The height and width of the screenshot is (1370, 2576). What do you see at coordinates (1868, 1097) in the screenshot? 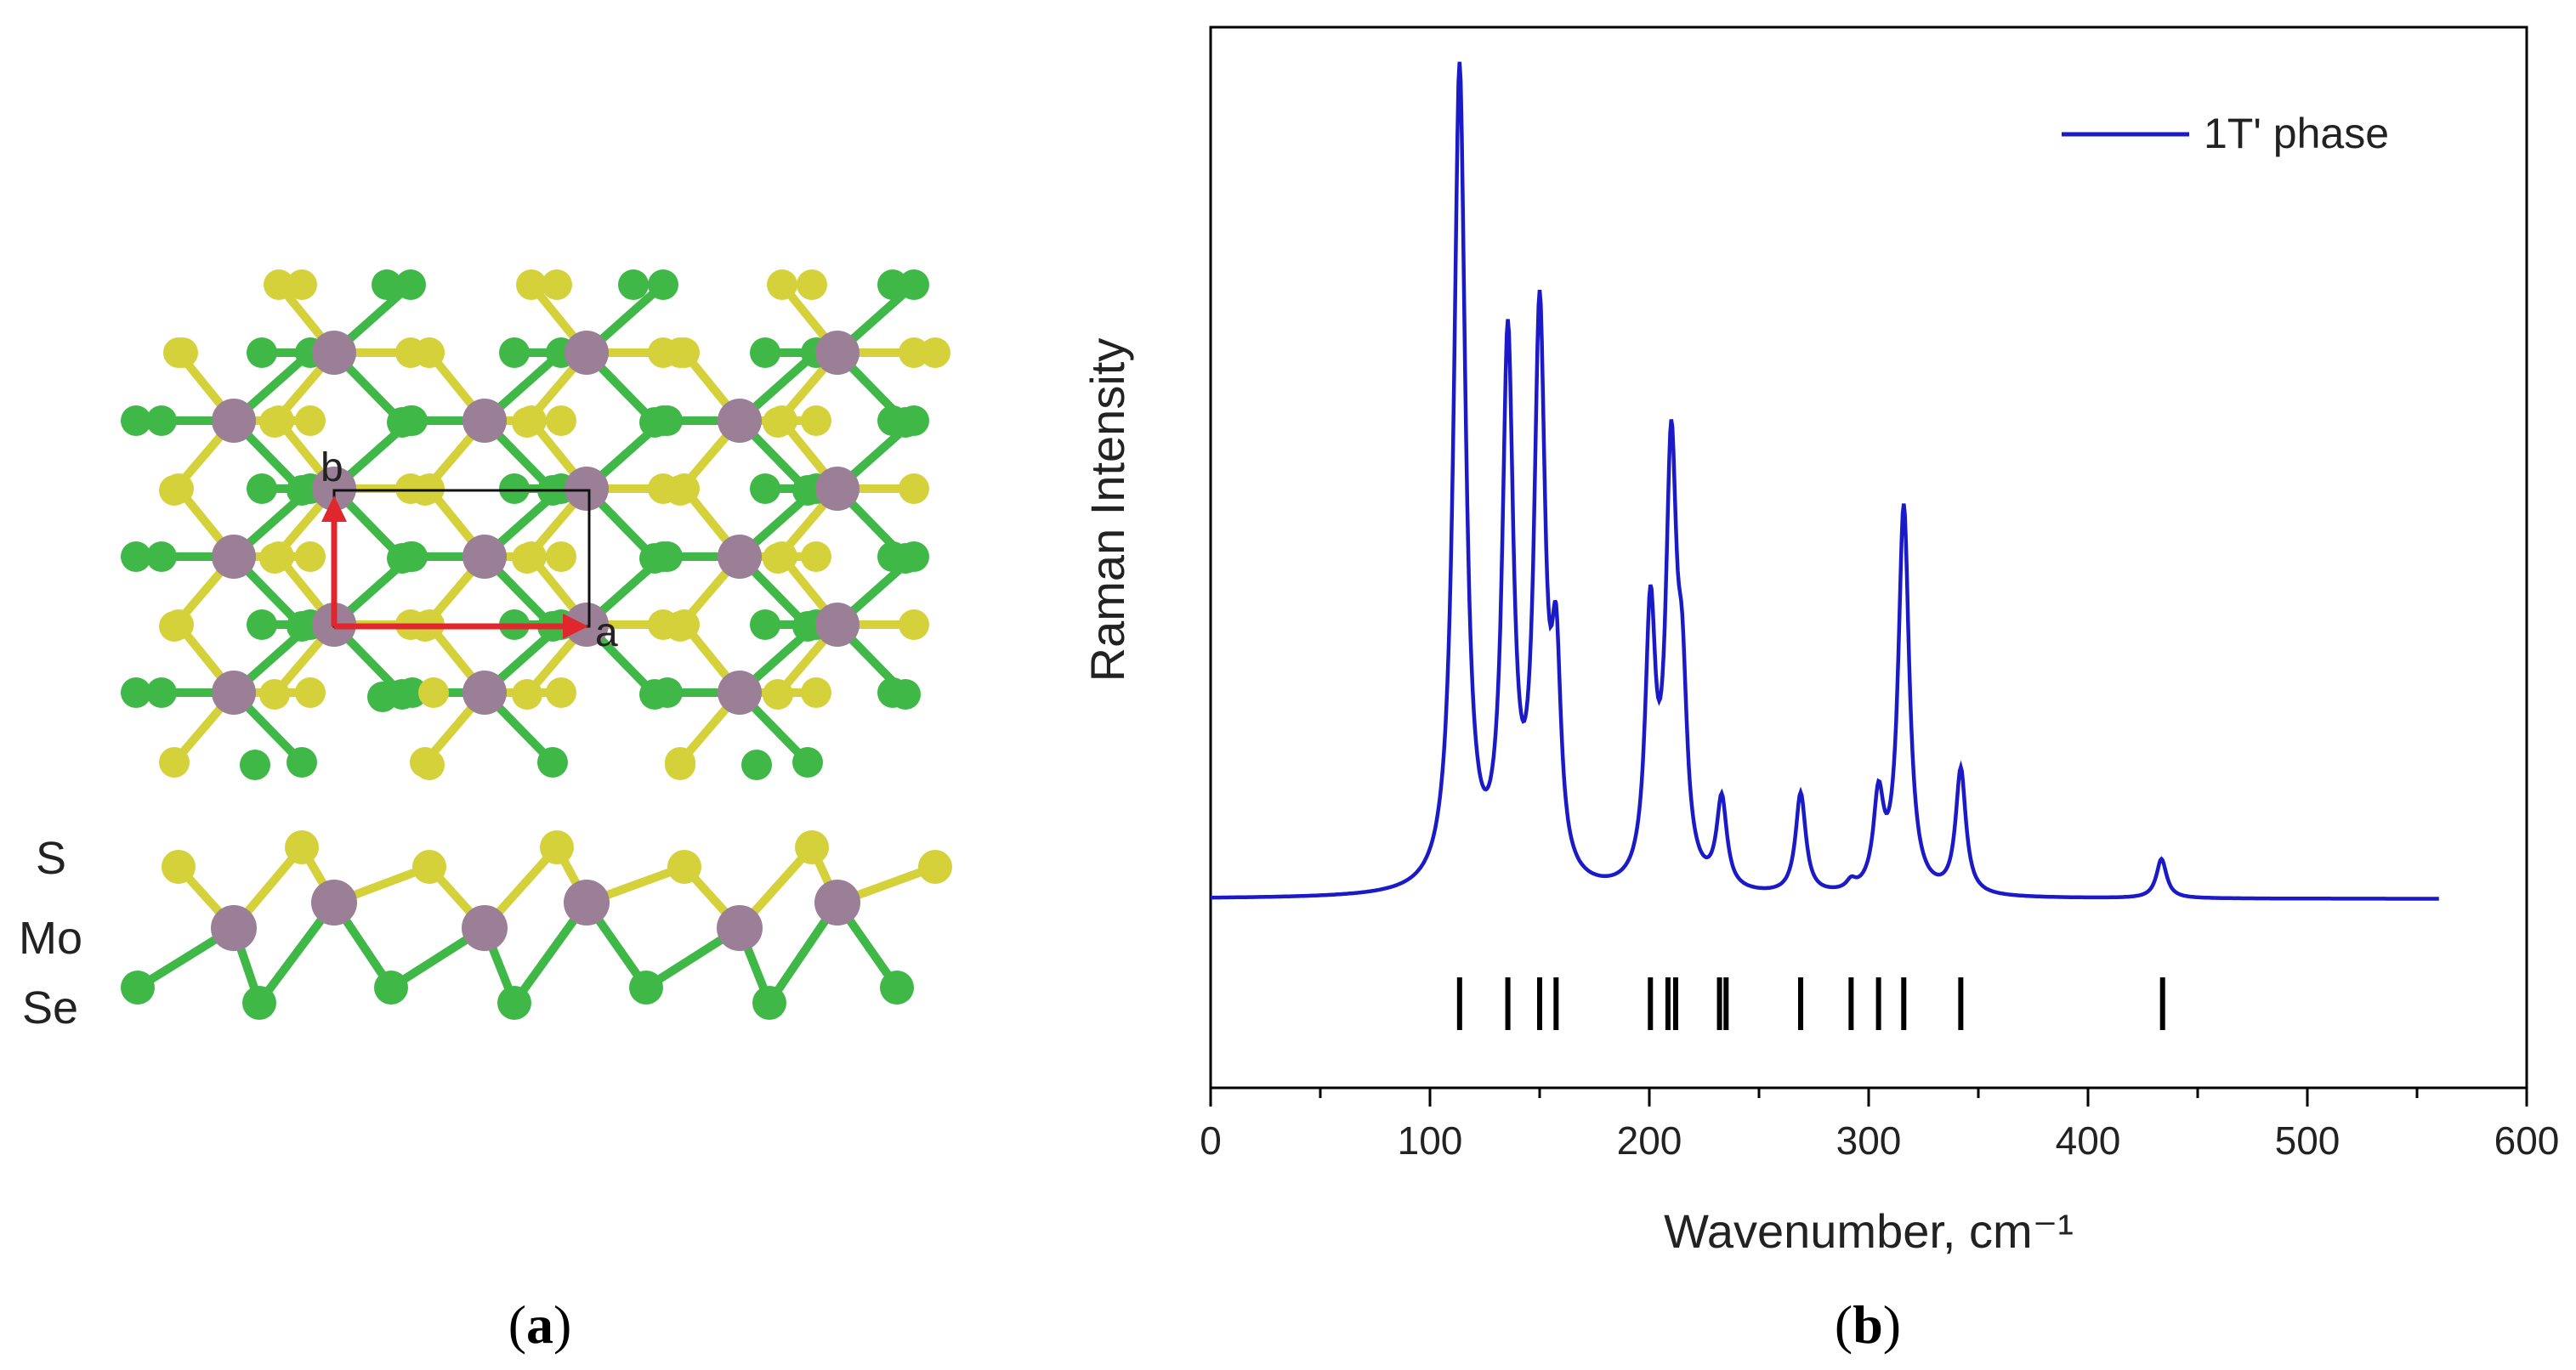
I see `x-axis-ticks` at bounding box center [1868, 1097].